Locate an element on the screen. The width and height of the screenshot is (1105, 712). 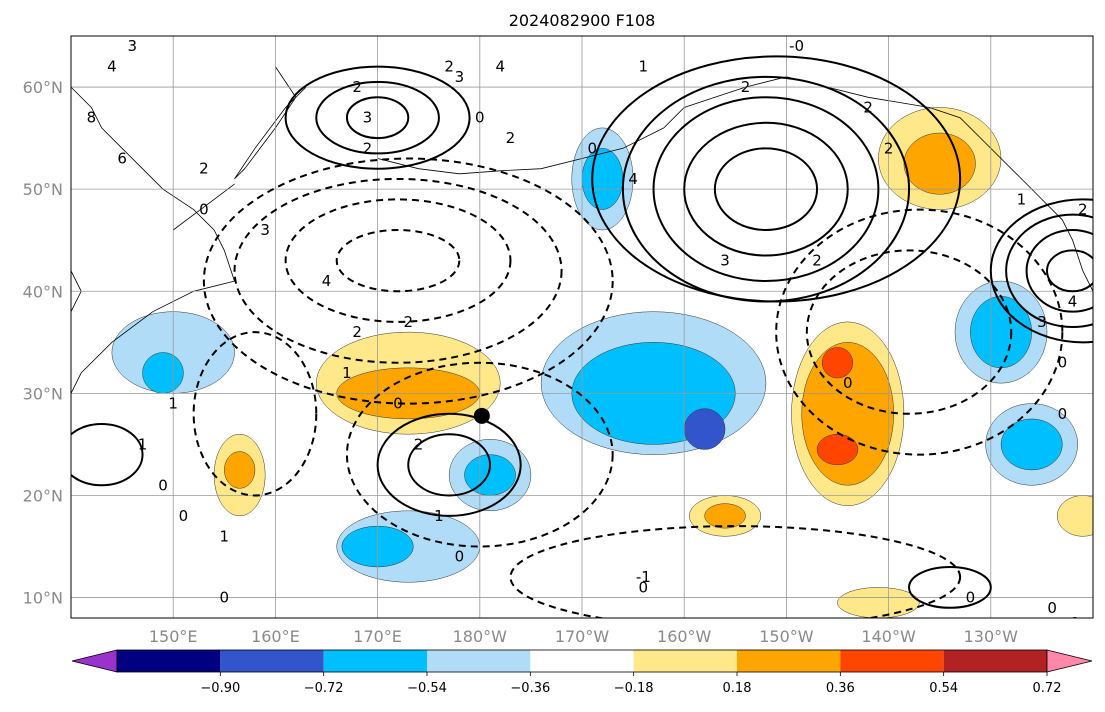
contour-label: -1 is located at coordinates (643, 577).